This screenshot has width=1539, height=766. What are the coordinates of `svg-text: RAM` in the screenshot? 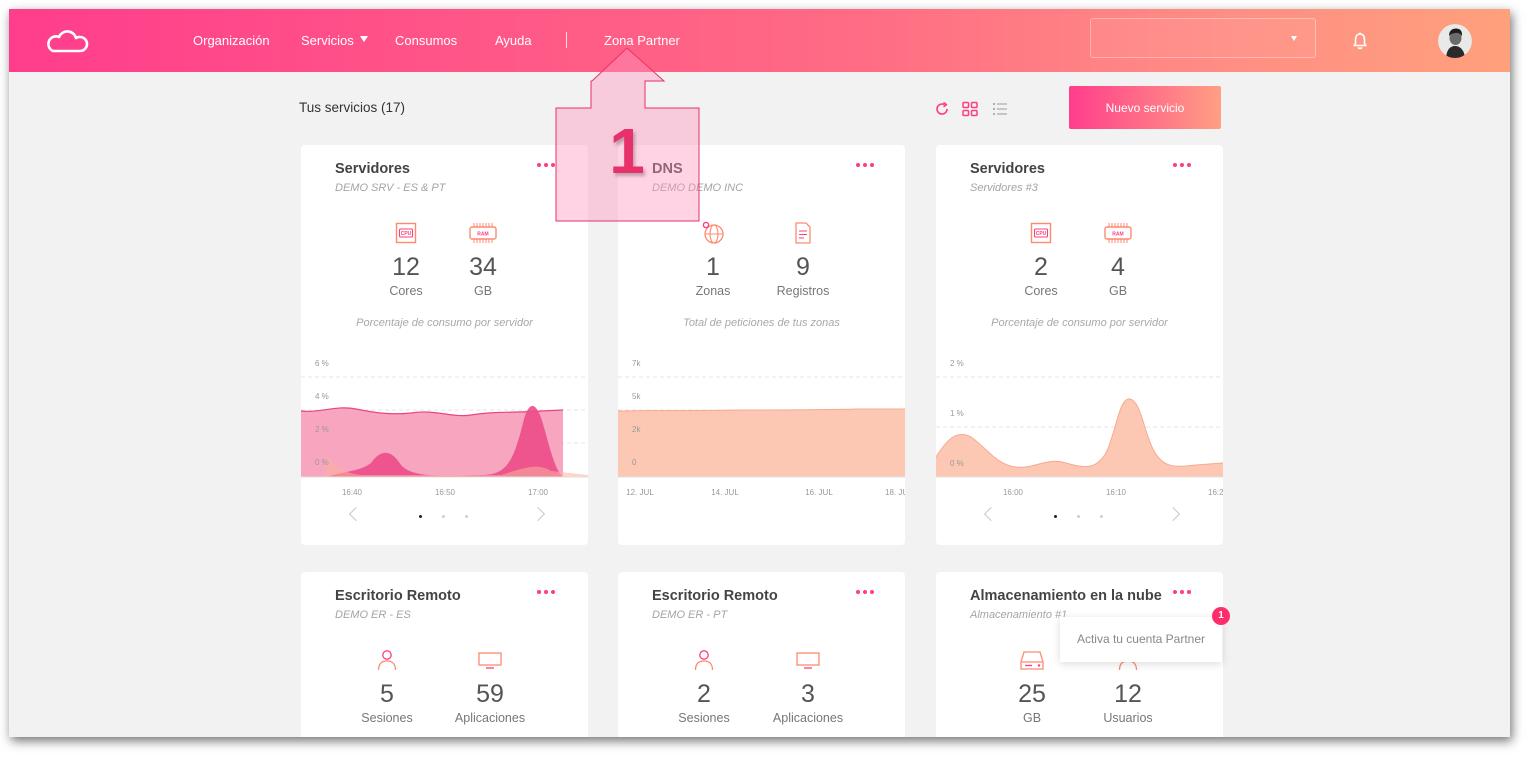 It's located at (1117, 234).